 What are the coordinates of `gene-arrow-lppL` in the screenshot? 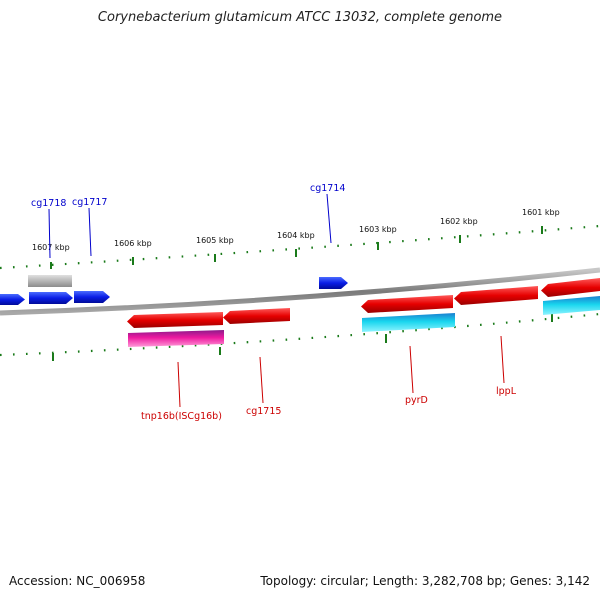 It's located at (496, 295).